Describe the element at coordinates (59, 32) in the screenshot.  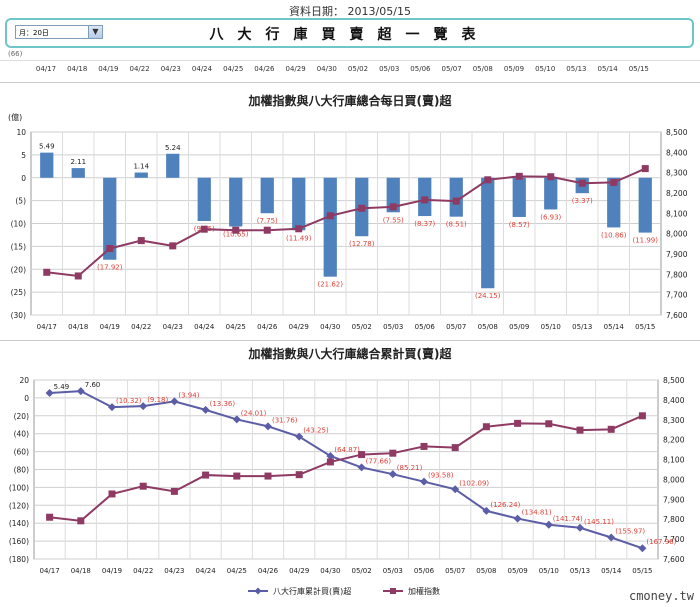
I see `period-select: 月：20日 ▼` at that location.